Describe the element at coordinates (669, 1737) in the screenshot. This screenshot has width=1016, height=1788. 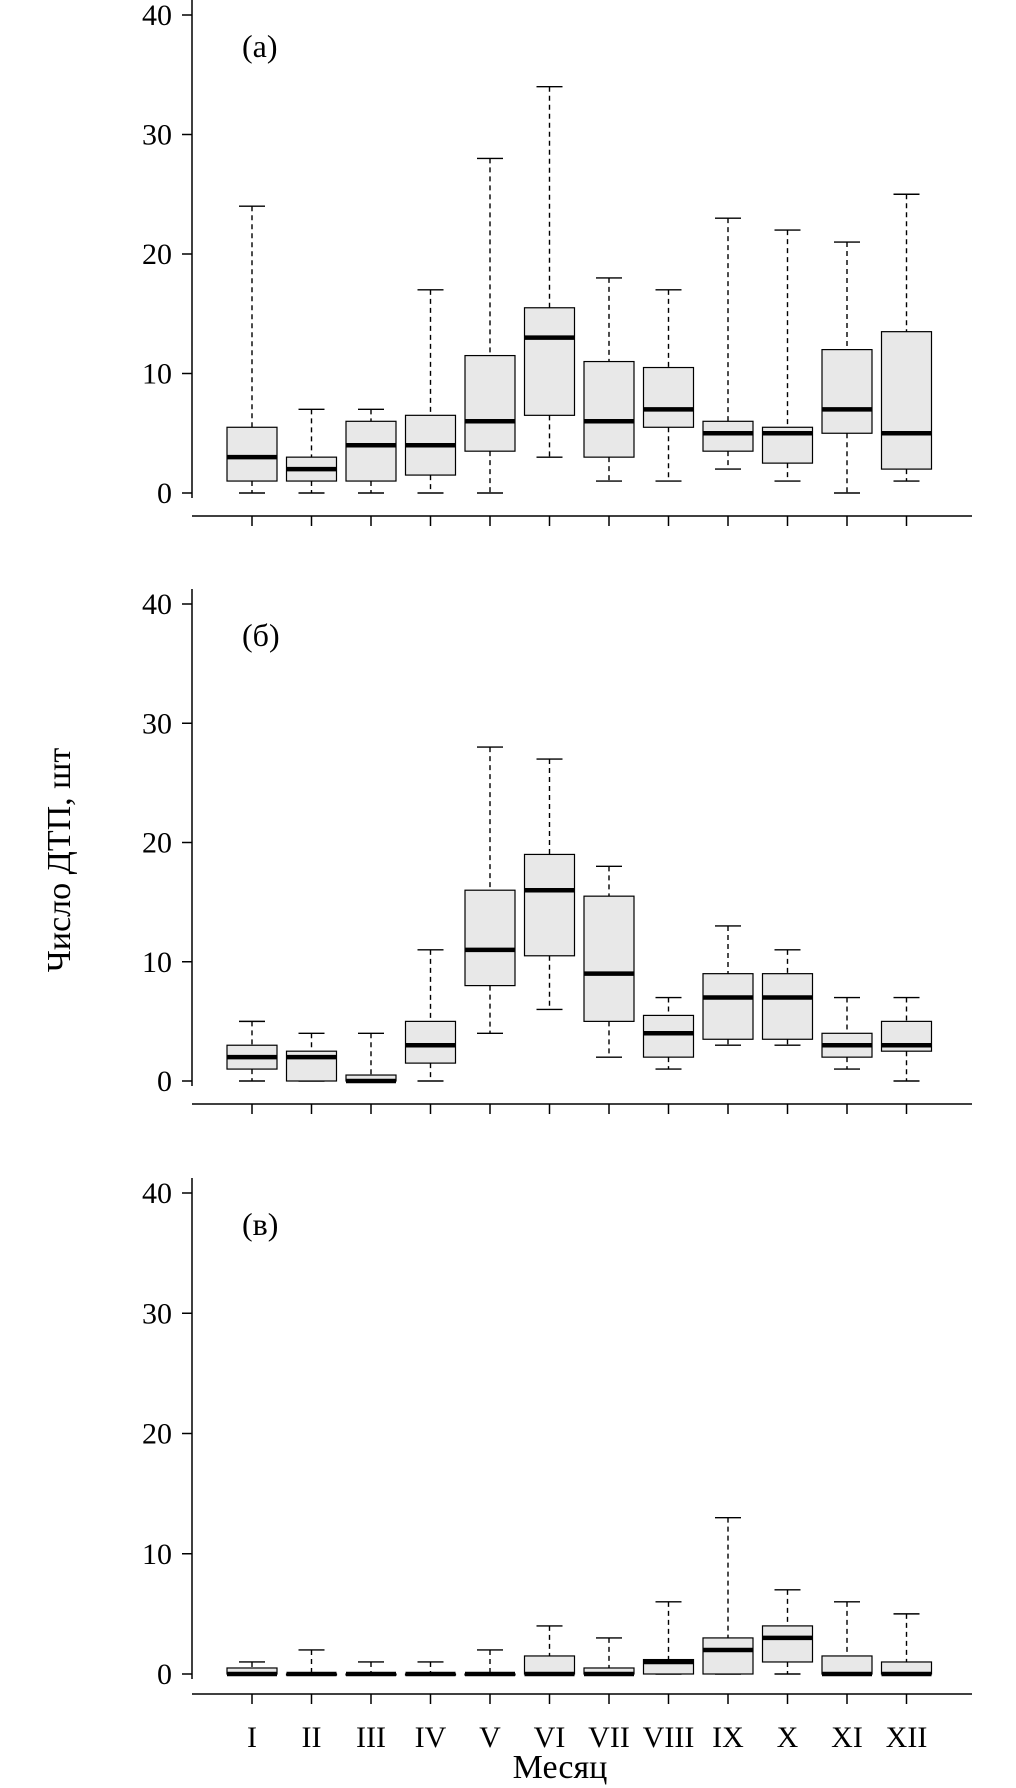
I see `x-tick-label: VIII` at that location.